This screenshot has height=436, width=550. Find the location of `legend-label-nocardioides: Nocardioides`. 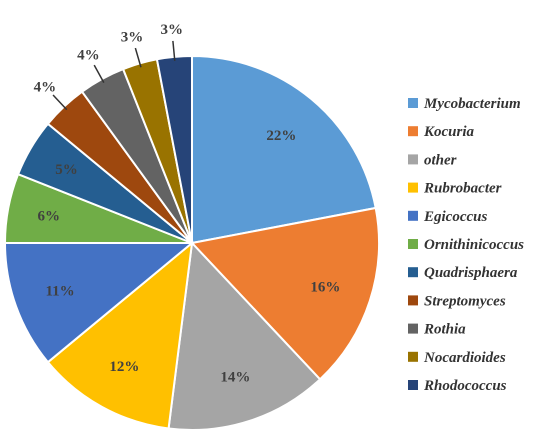

legend-label-nocardioides: Nocardioides is located at coordinates (464, 358).